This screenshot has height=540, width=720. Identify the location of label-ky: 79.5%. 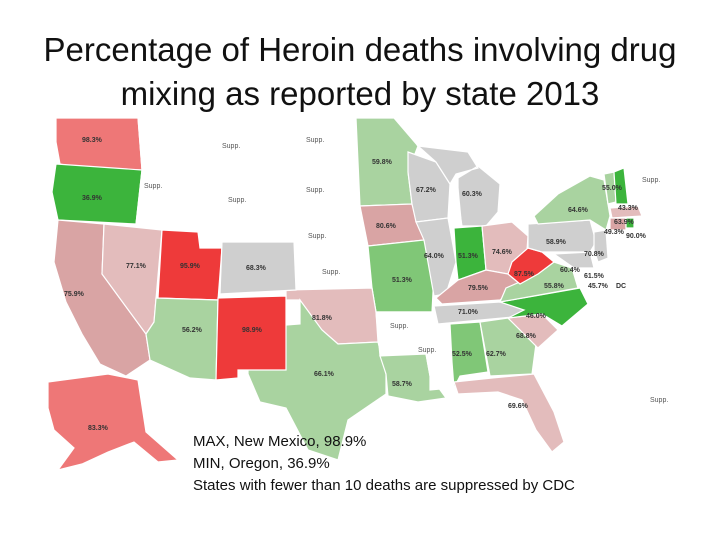
(478, 288).